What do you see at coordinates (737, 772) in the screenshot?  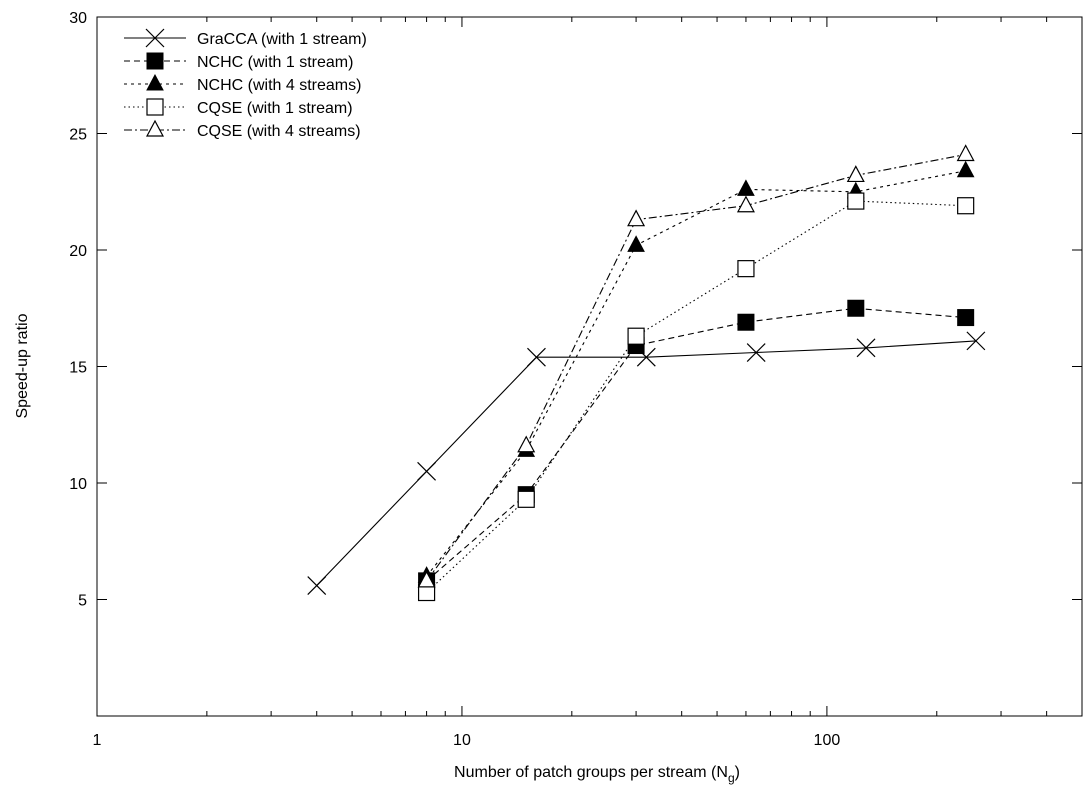 I see `x-axis-title-close: )` at bounding box center [737, 772].